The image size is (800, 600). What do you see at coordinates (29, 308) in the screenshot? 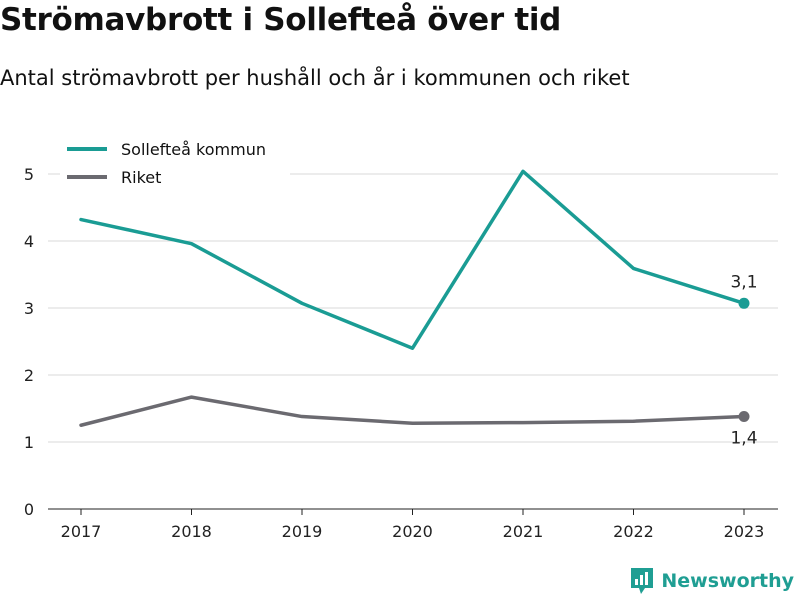
I see `y-tick-label: 3` at bounding box center [29, 308].